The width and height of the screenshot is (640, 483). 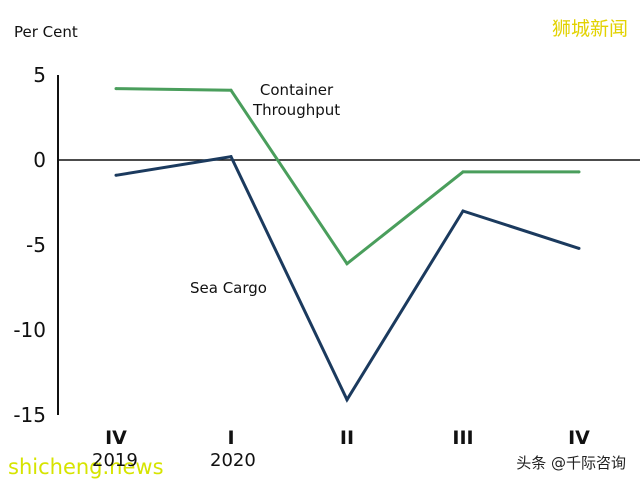 I want to click on x-tick-label: II, so click(x=347, y=438).